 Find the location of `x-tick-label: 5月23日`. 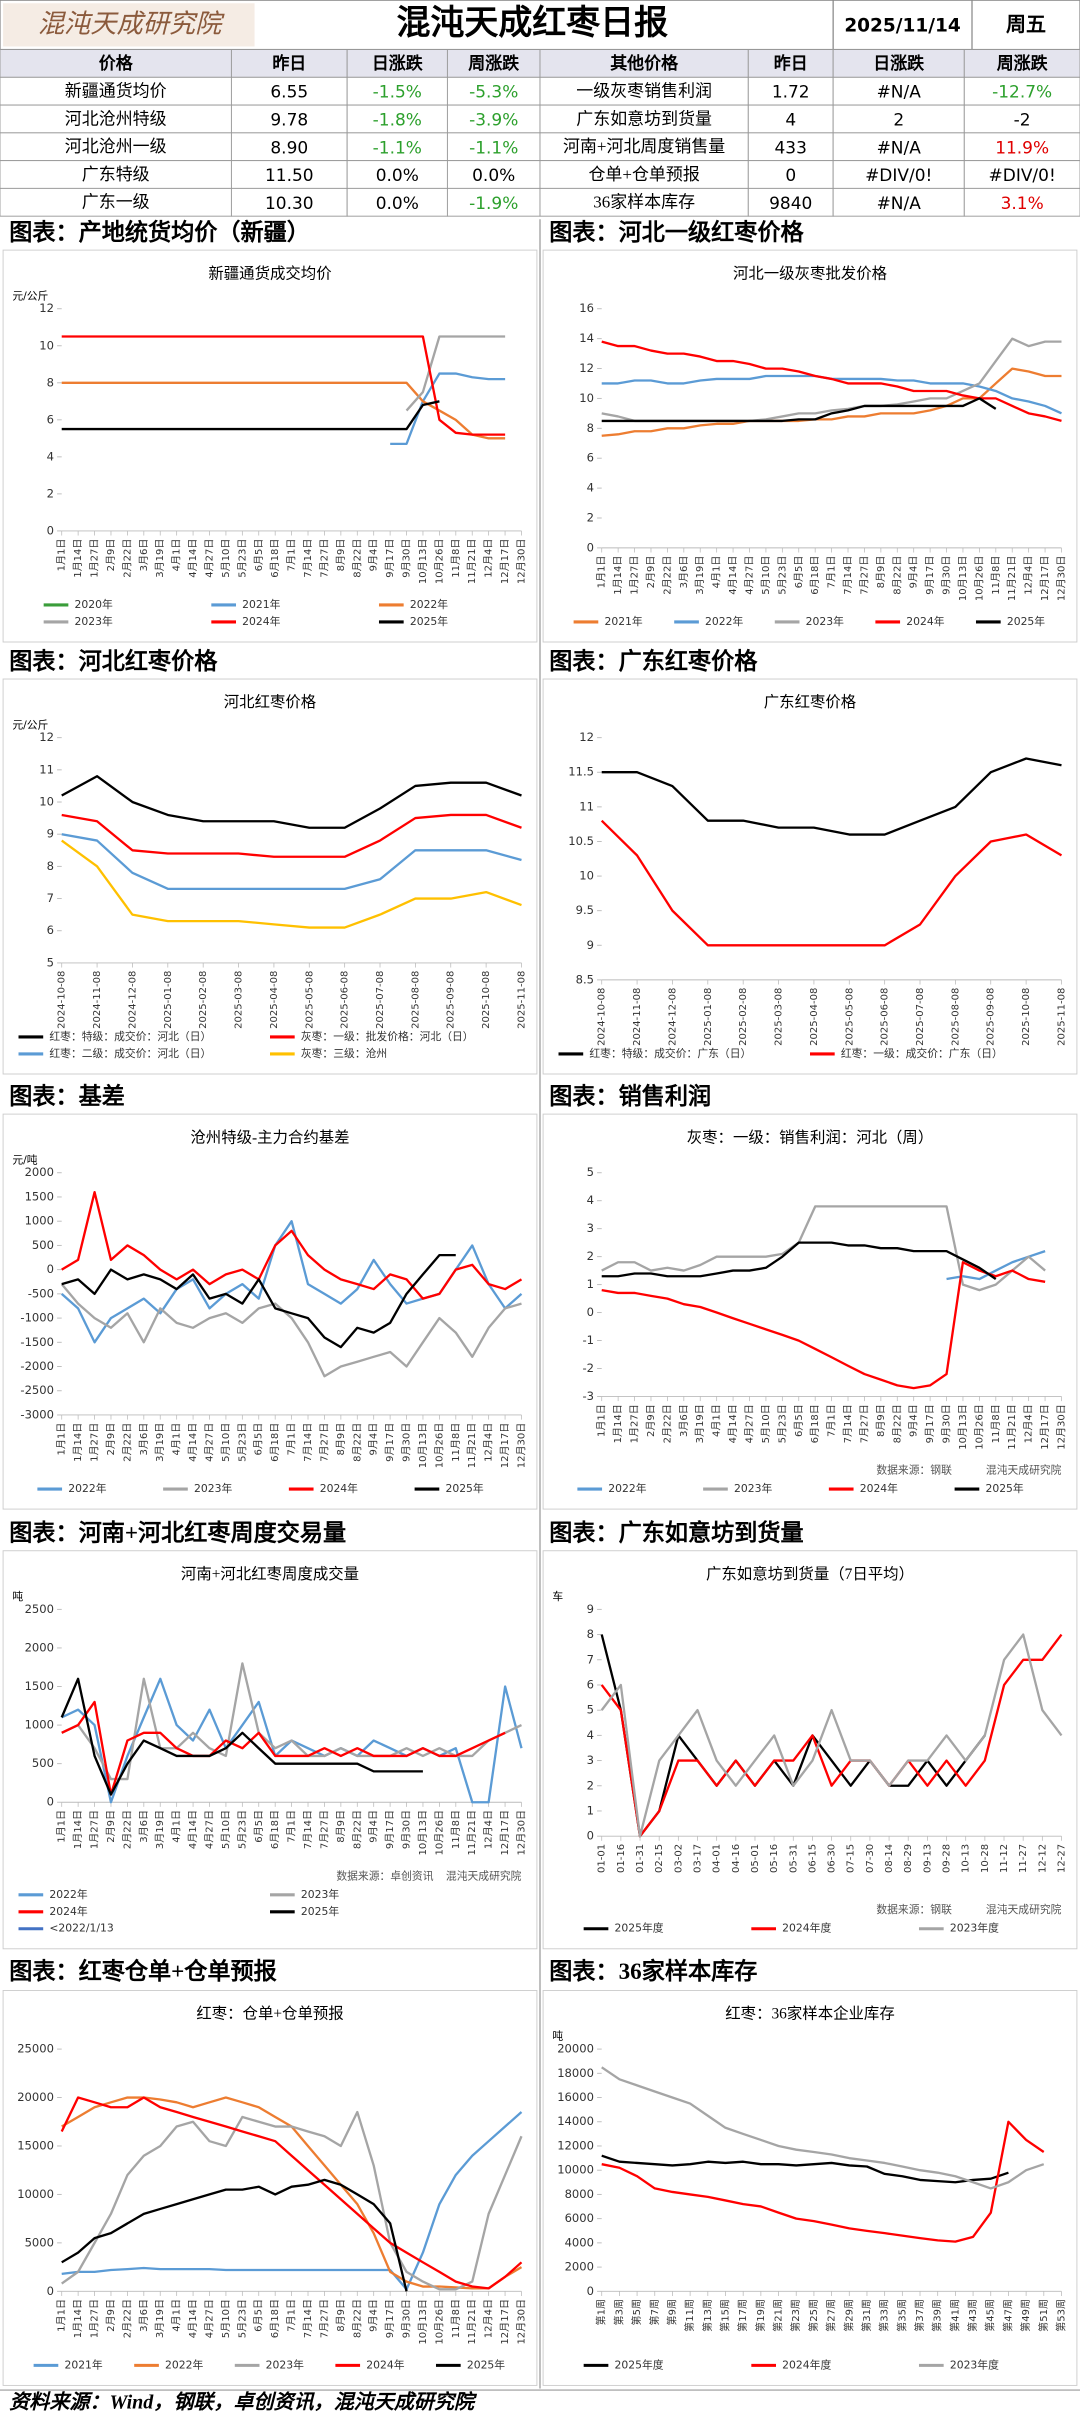

x-tick-label: 5月23日 is located at coordinates (242, 1829).